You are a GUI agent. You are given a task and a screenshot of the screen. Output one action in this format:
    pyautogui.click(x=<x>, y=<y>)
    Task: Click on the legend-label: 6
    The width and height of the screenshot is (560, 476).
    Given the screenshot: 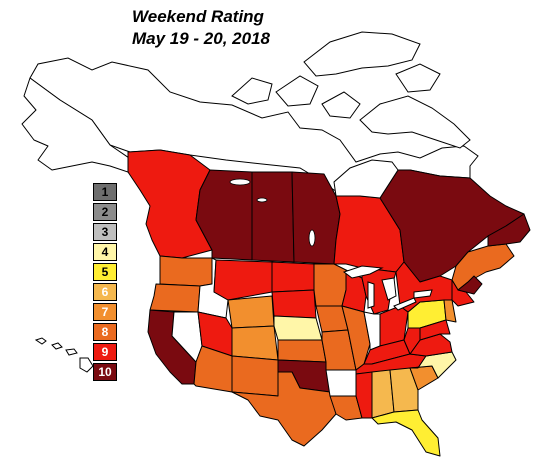 What is the action you would take?
    pyautogui.click(x=105, y=292)
    